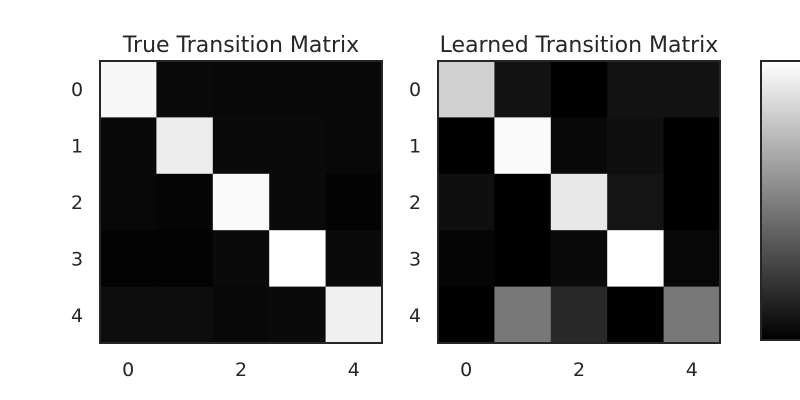 Image resolution: width=800 pixels, height=400 pixels. Describe the element at coordinates (128, 146) in the screenshot. I see `heatmap-cell-true-r1-c0` at that location.